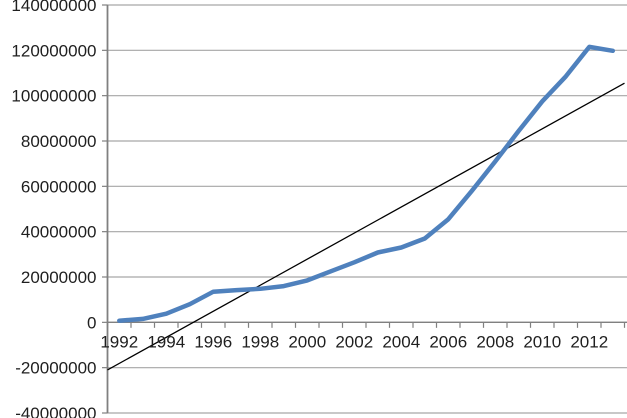 The width and height of the screenshot is (627, 418). Describe the element at coordinates (589, 341) in the screenshot. I see `x-axis-label: 2012` at that location.